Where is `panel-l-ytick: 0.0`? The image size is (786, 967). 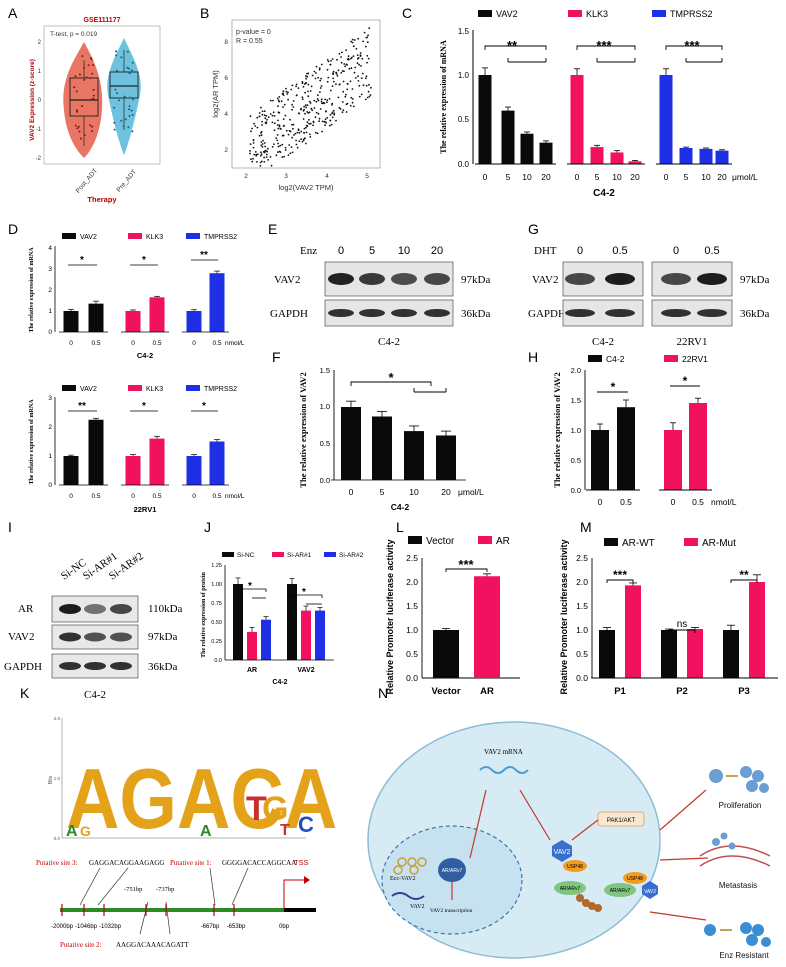
panel-l-ytick: 0.0 is located at coordinates (412, 678).